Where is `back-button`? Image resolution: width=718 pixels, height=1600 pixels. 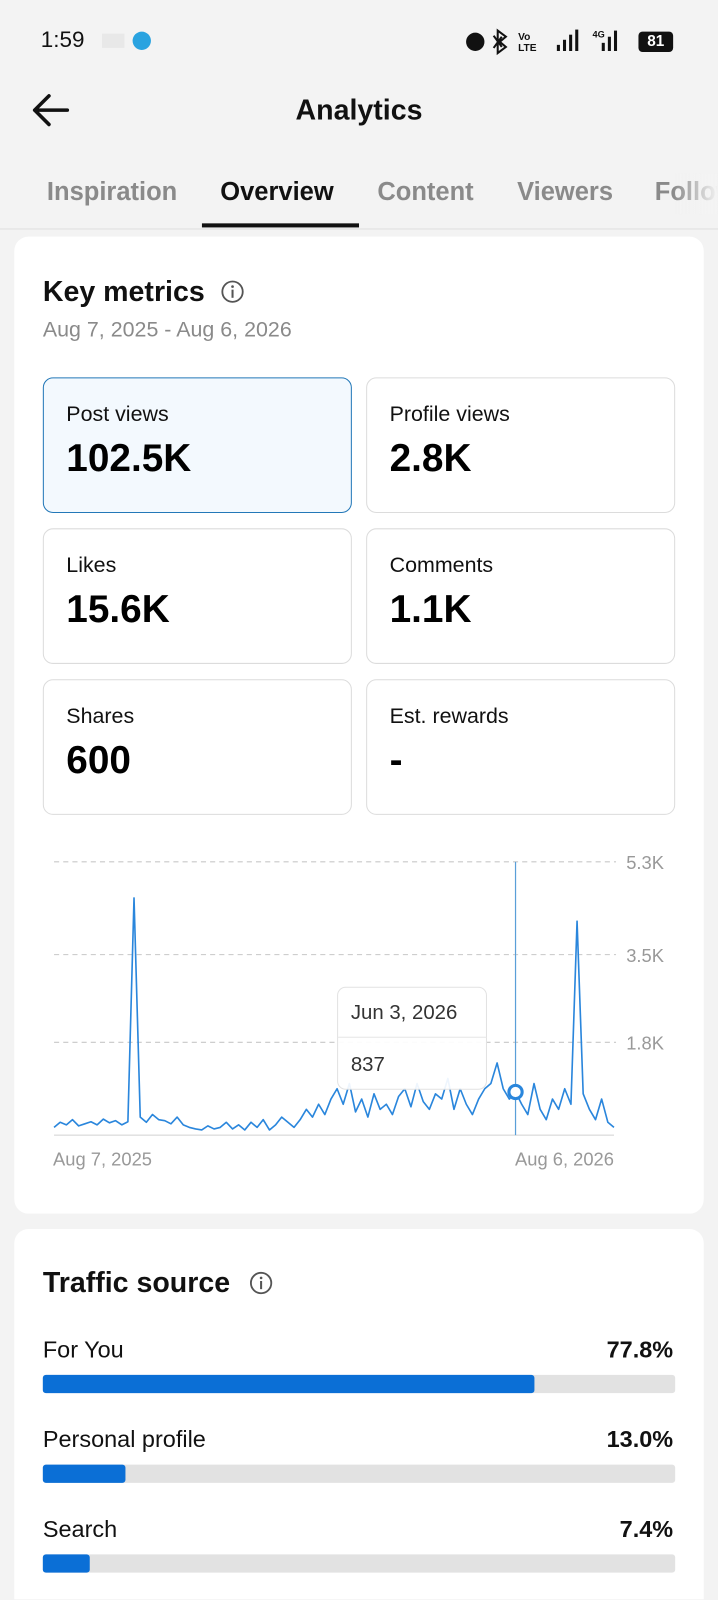 back-button is located at coordinates (51, 110).